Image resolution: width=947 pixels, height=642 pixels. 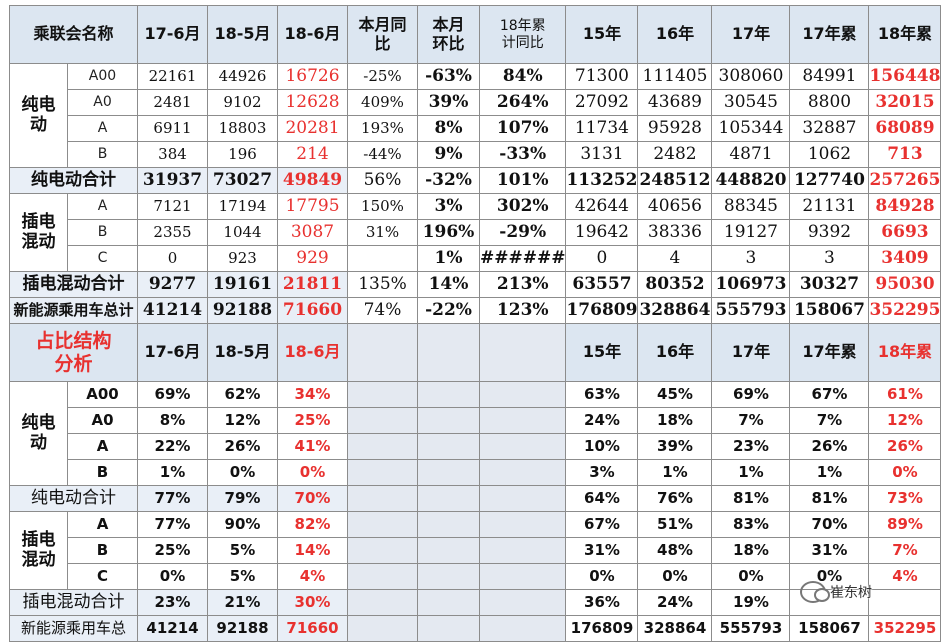 What do you see at coordinates (172, 206) in the screenshot?
I see `value-cell: 7121` at bounding box center [172, 206].